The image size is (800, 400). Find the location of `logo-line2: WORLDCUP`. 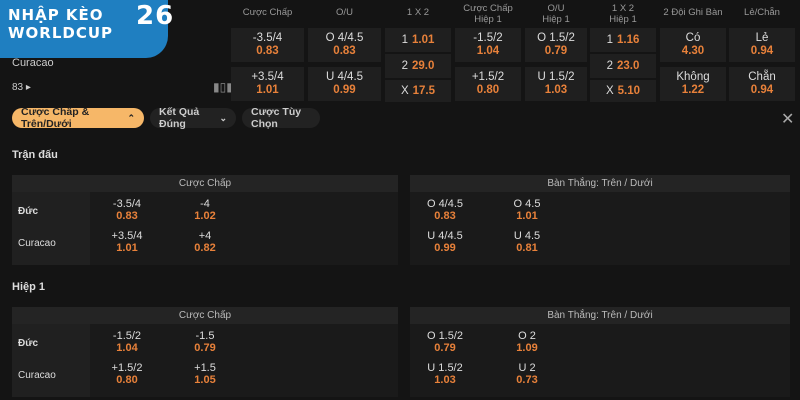

logo-line2: WORLDCUP is located at coordinates (61, 33).